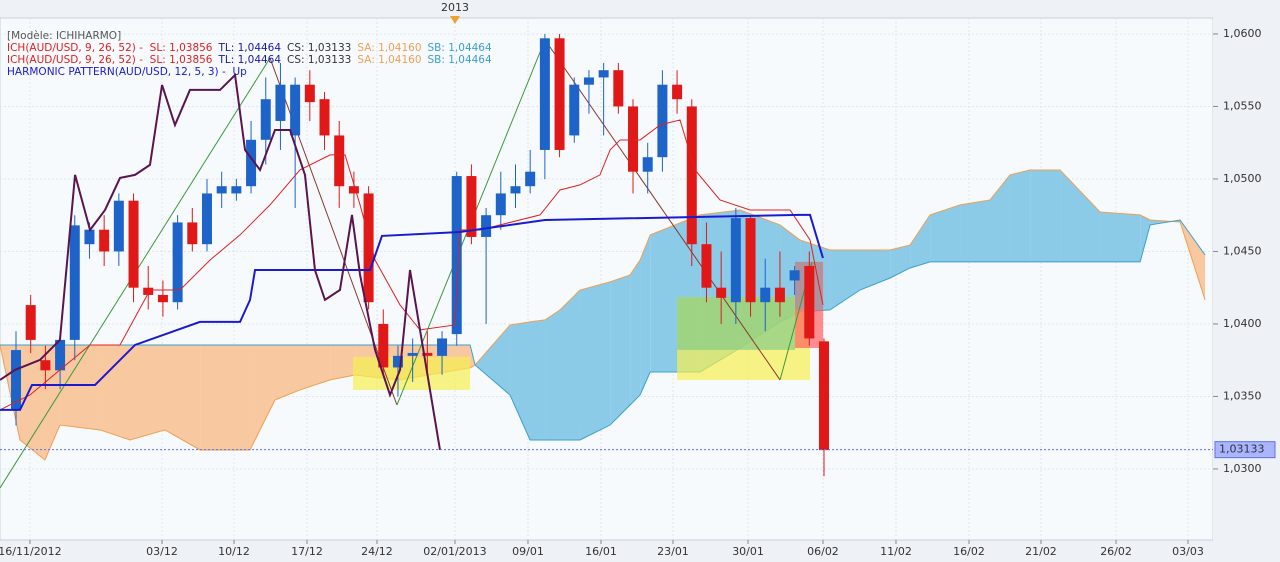 Image resolution: width=1280 pixels, height=562 pixels. What do you see at coordinates (1242, 449) in the screenshot?
I see `last-price-label: 1,03133` at bounding box center [1242, 449].